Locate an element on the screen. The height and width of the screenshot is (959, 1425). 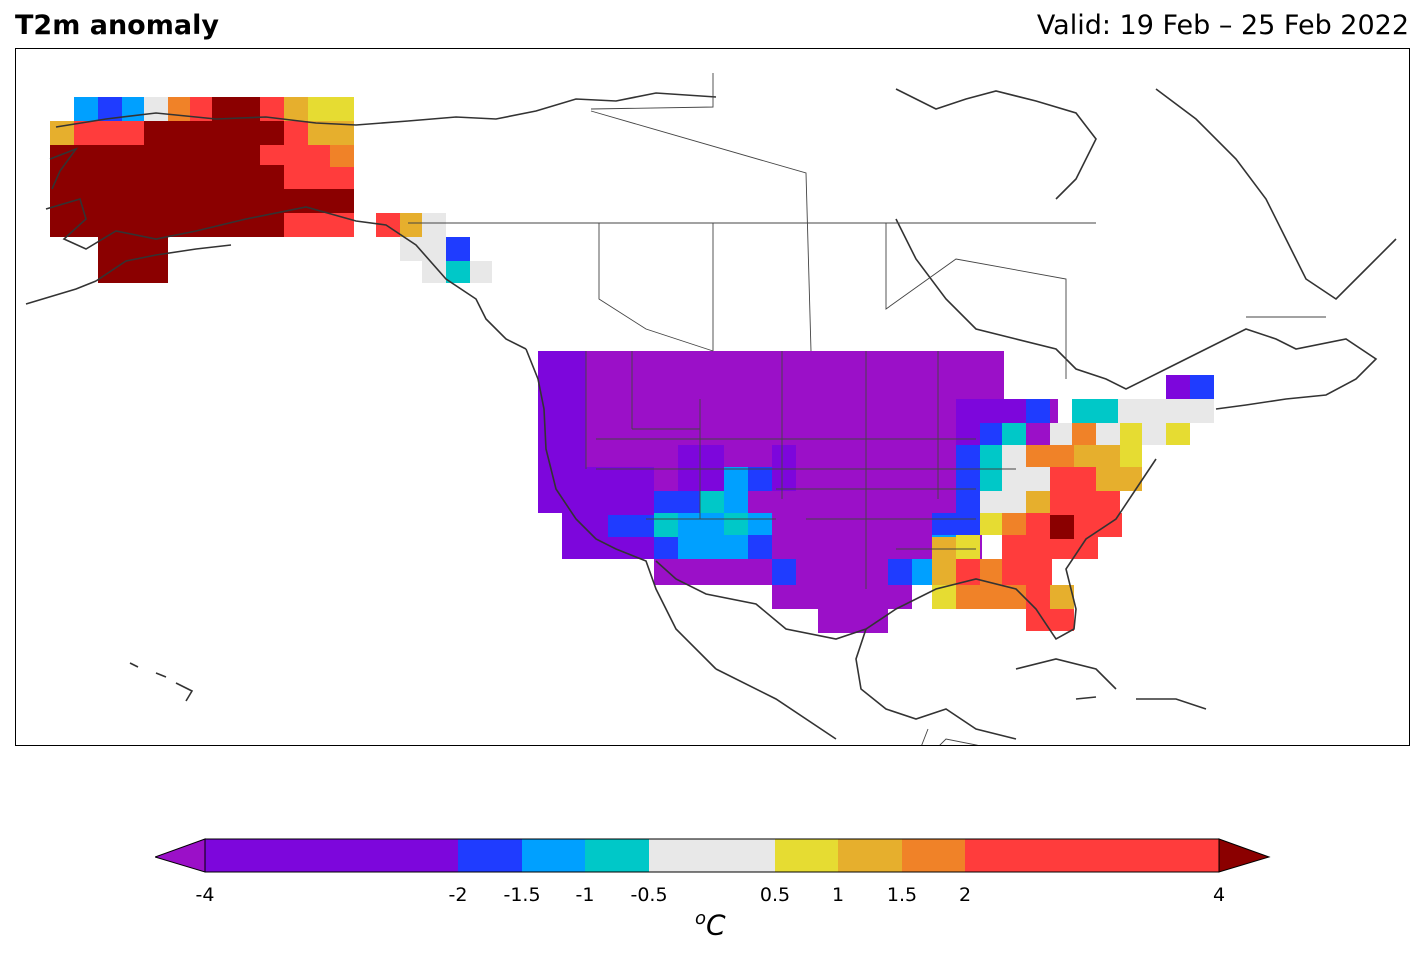
colorbar-tick-label: -1 is located at coordinates (585, 895).